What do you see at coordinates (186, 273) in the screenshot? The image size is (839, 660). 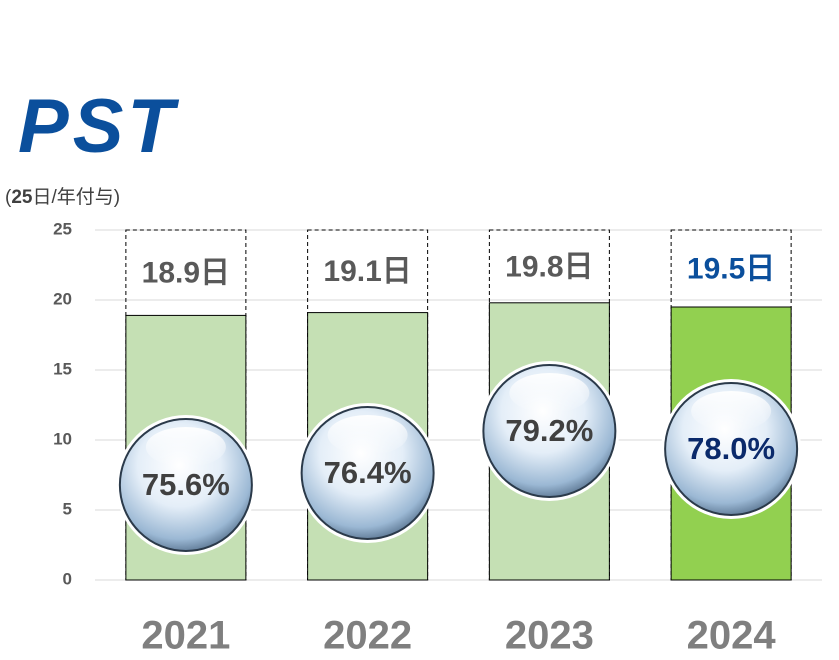 I see `value-label: 18.9日` at bounding box center [186, 273].